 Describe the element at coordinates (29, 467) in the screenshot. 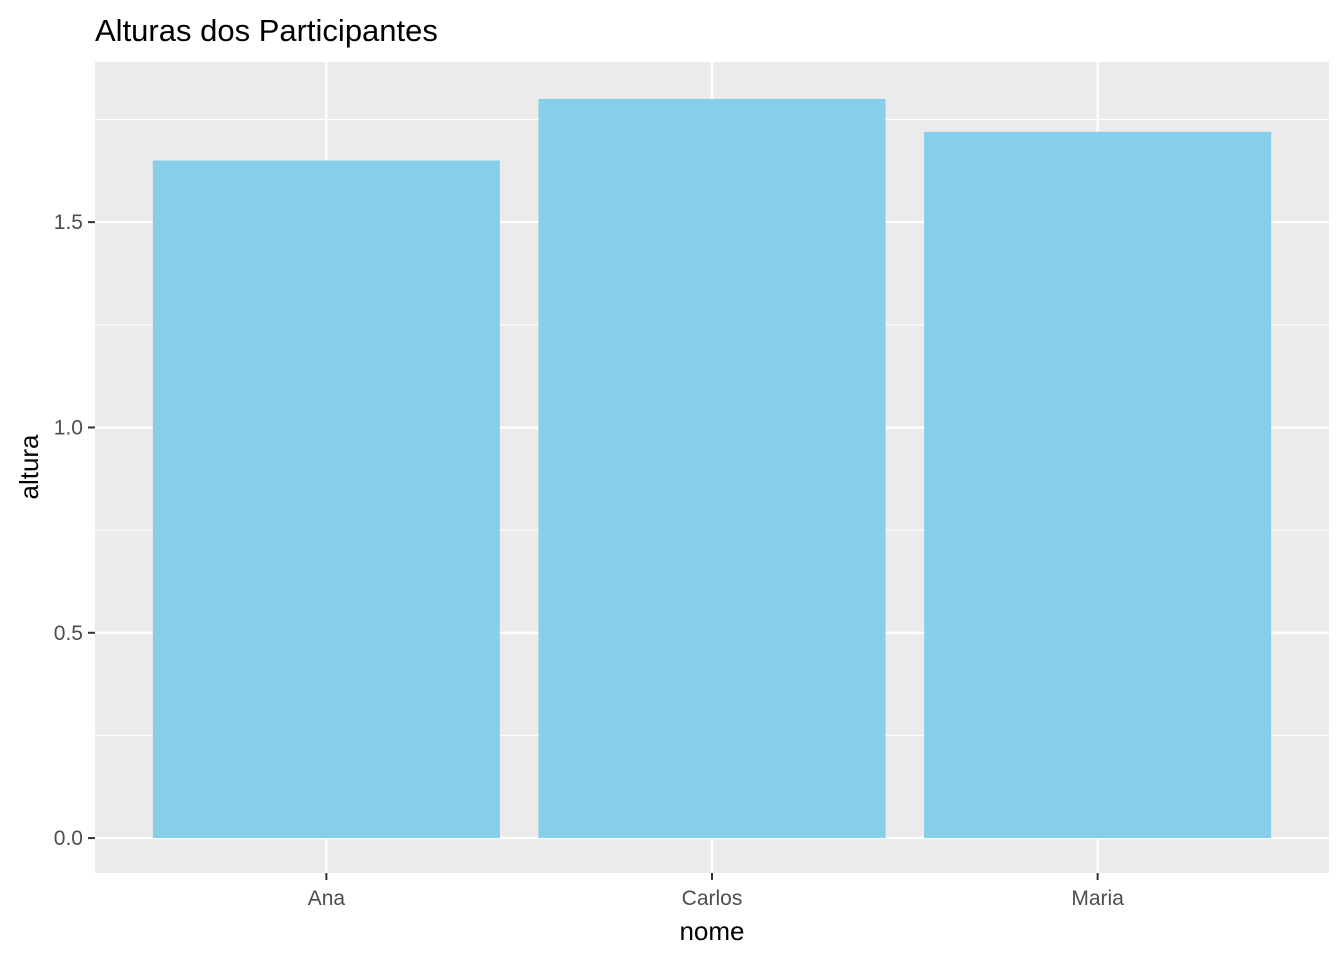

I see `y-axis-title: altura` at that location.